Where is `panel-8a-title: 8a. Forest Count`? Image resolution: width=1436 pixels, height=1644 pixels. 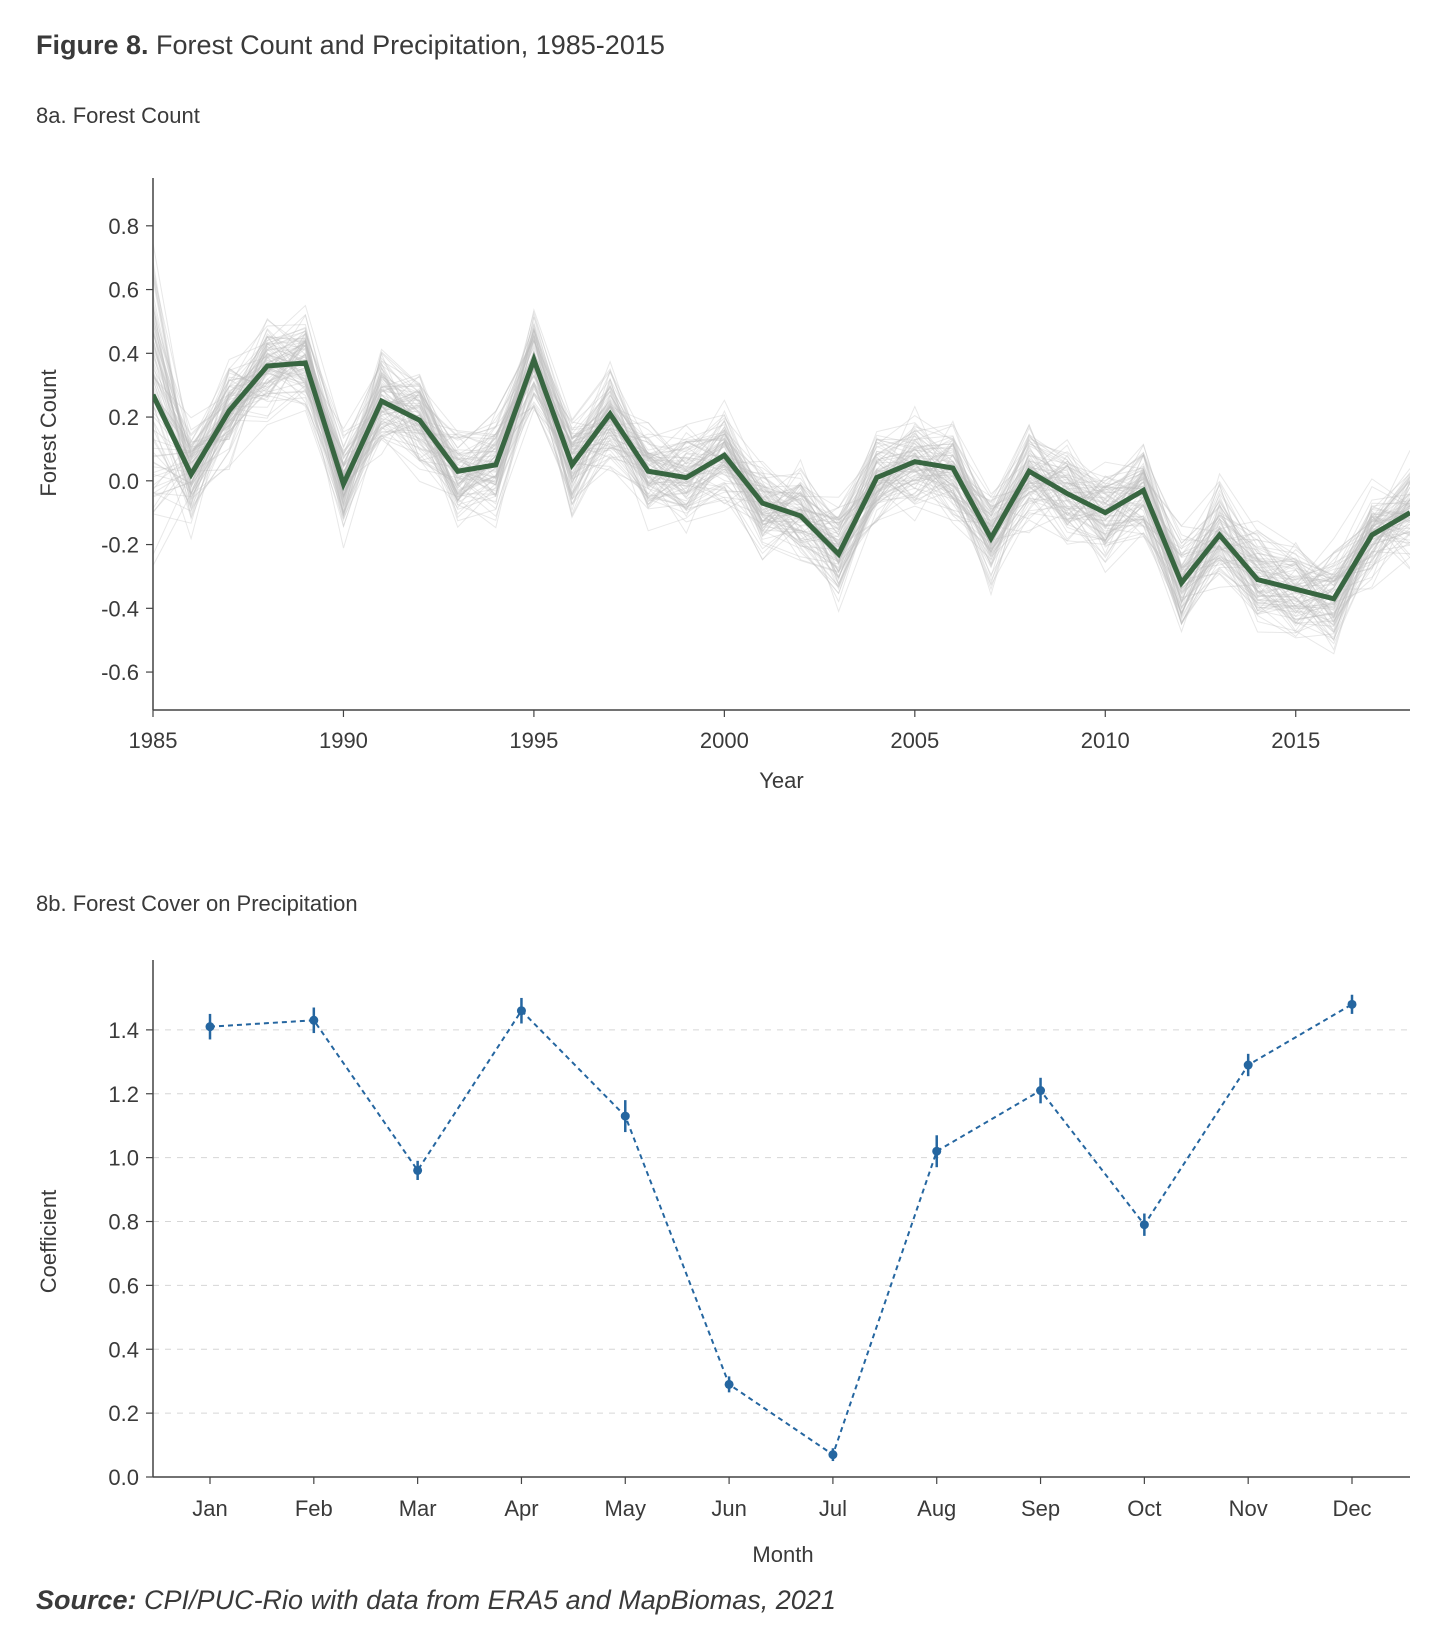
panel-8a-title: 8a. Forest Count is located at coordinates (118, 115).